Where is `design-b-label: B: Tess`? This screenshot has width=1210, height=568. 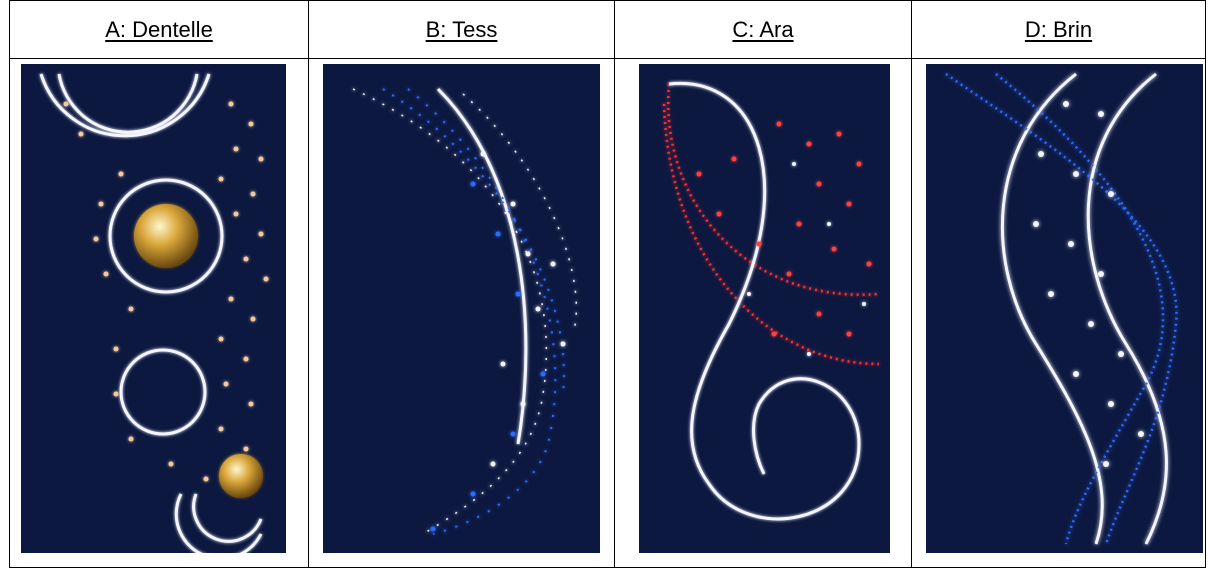
design-b-label: B: Tess is located at coordinates (461, 29).